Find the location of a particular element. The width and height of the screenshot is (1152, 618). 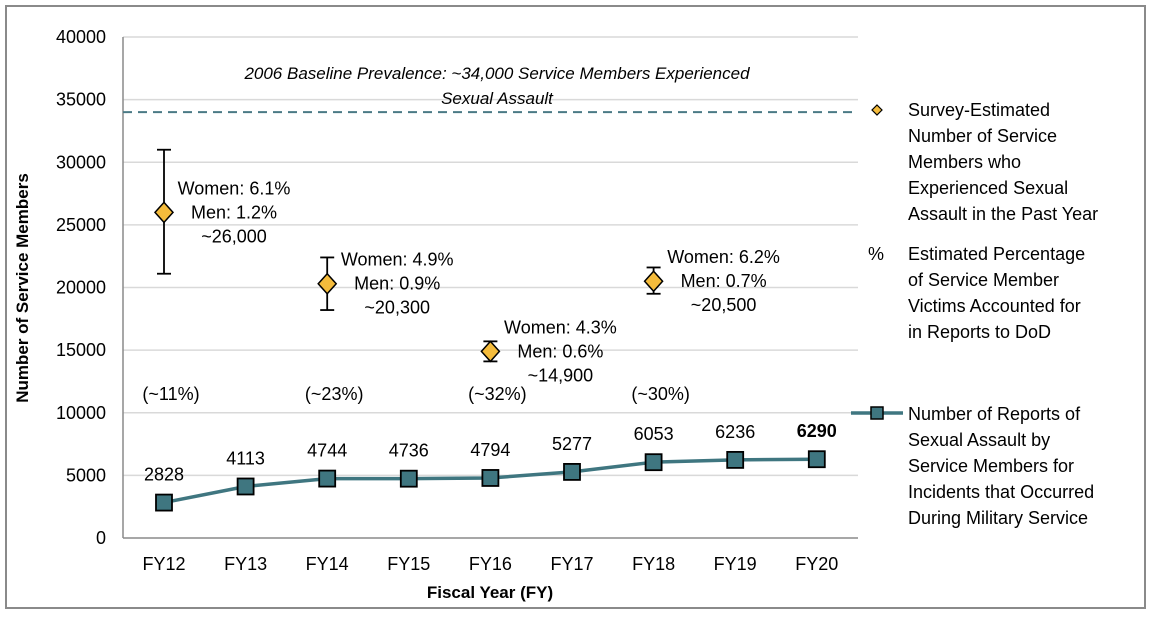

x-axis-title: Fiscal Year (FY) is located at coordinates (490, 592).